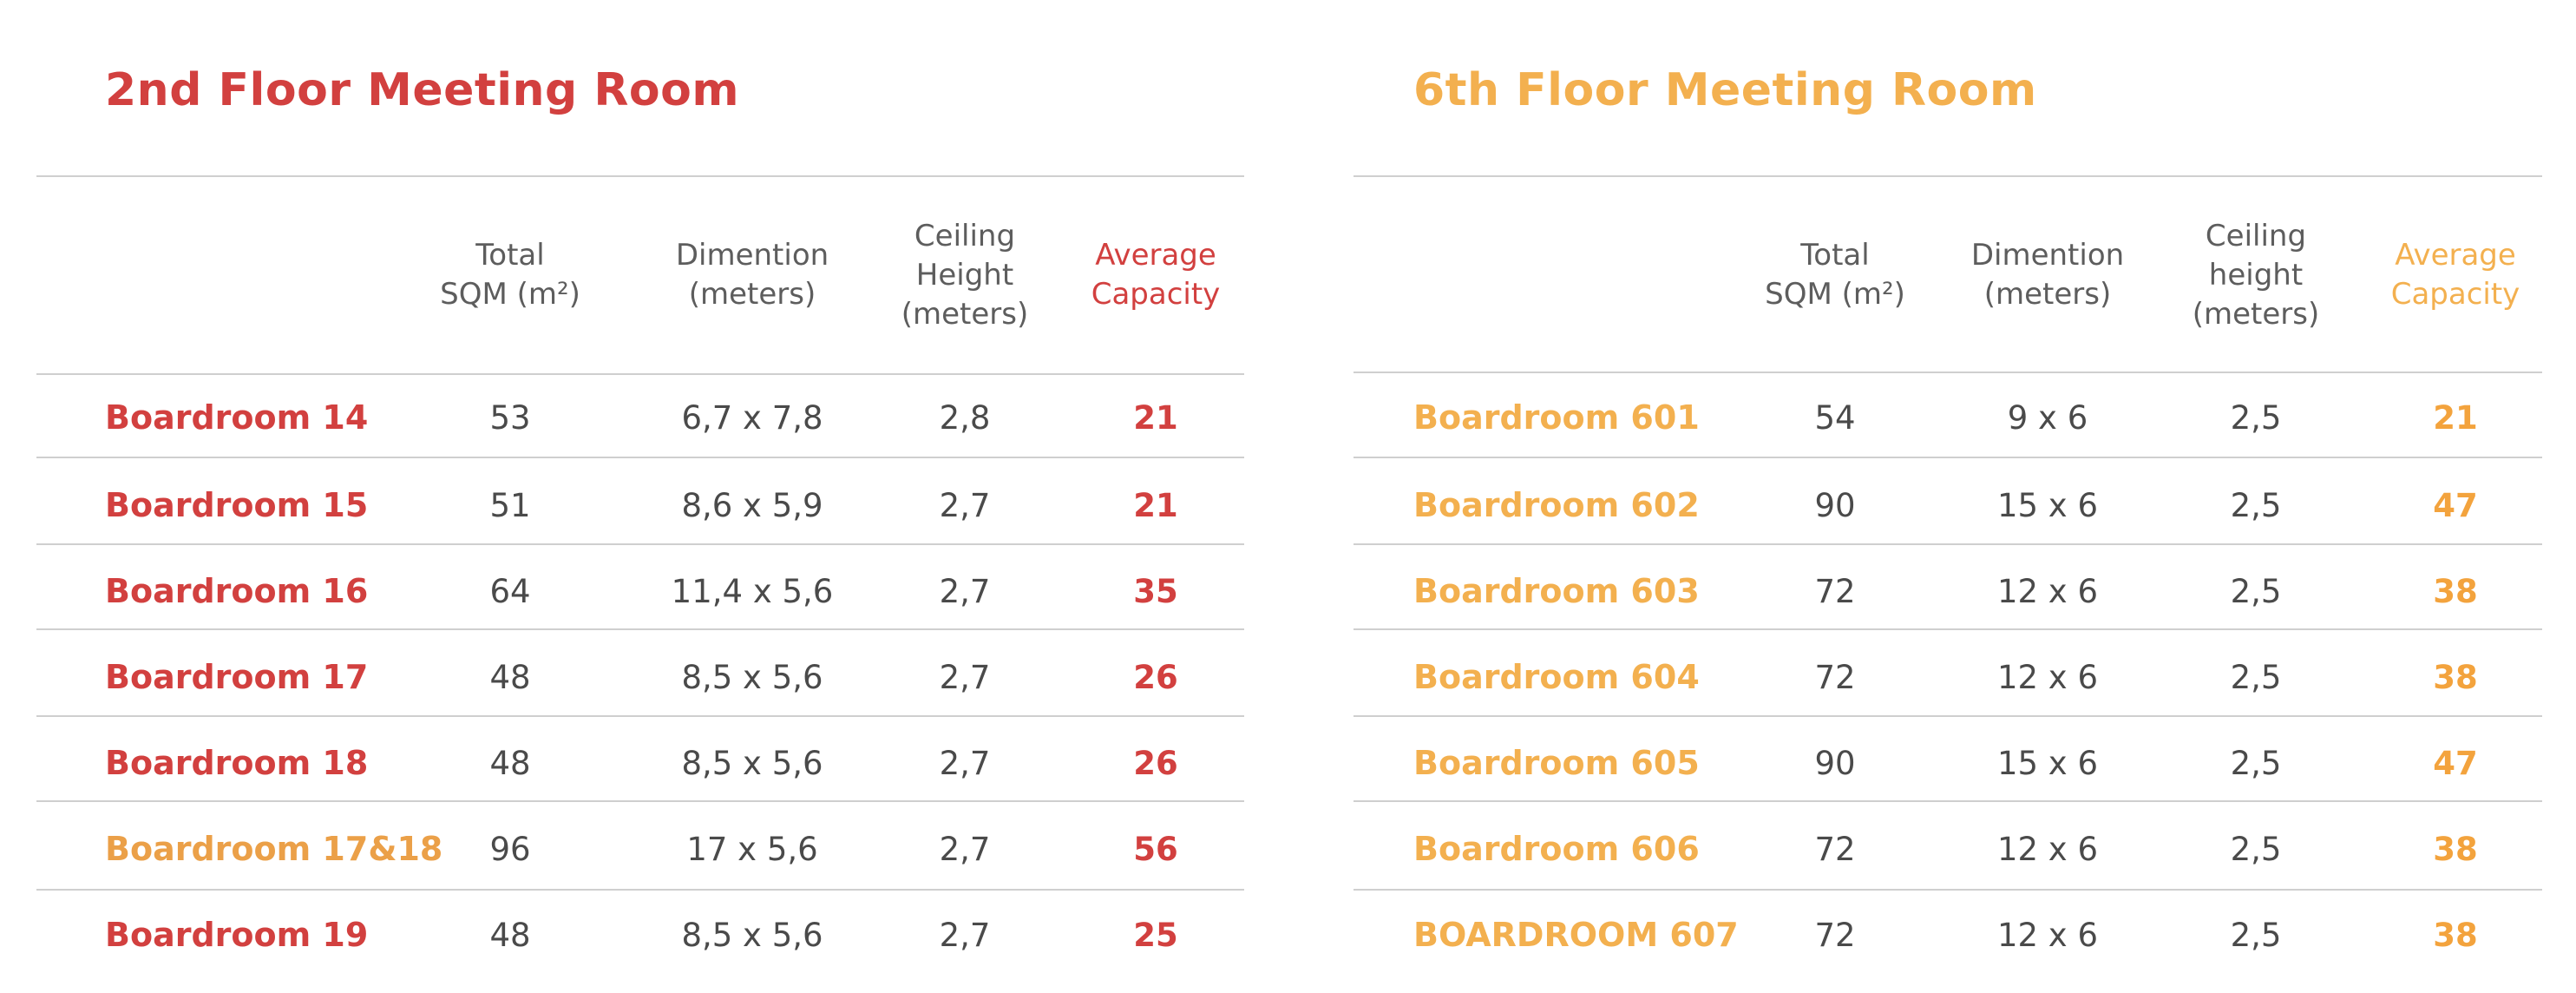 The height and width of the screenshot is (993, 2576). I want to click on total-sqm: 54, so click(1835, 418).